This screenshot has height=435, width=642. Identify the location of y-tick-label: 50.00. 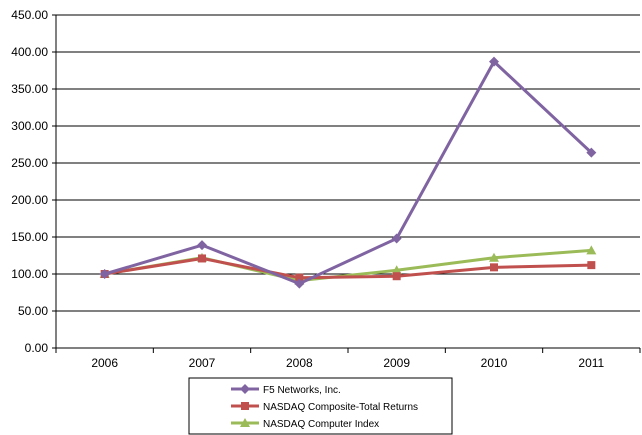
(33, 311).